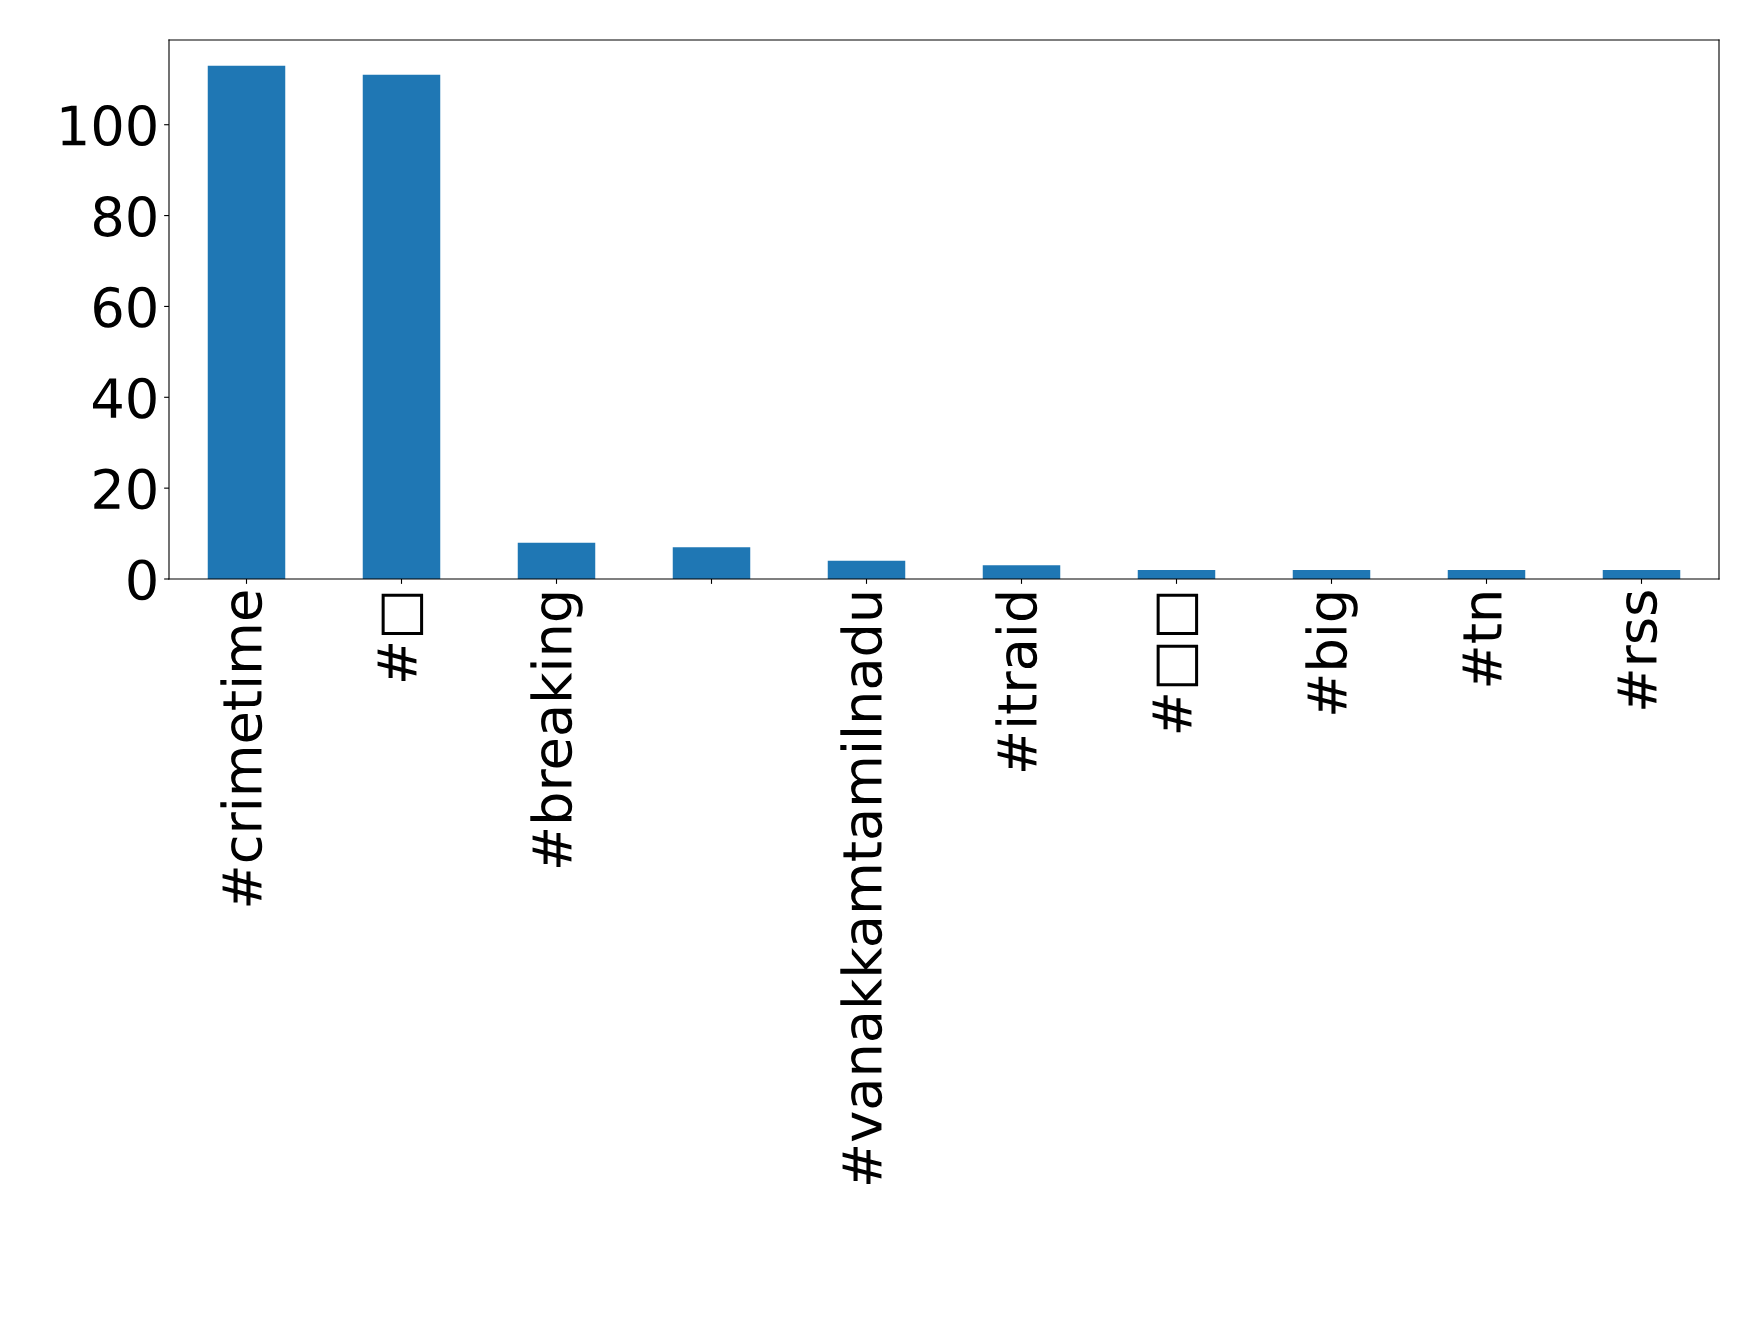 This screenshot has height=1319, width=1758. Describe the element at coordinates (124, 398) in the screenshot. I see `y-tick-label: 40` at that location.